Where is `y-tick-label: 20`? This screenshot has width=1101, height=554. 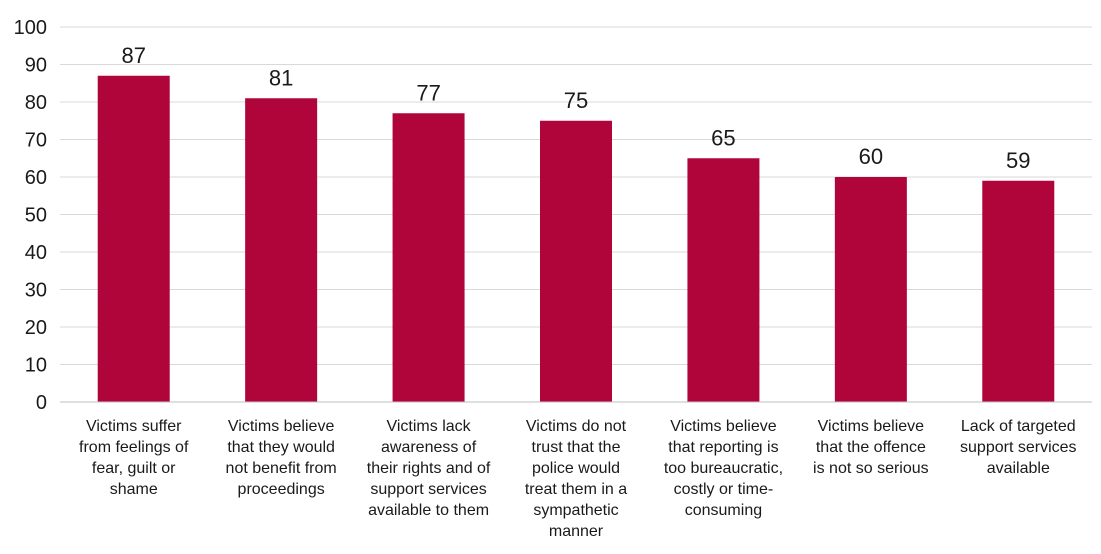 y-tick-label: 20 is located at coordinates (36, 328).